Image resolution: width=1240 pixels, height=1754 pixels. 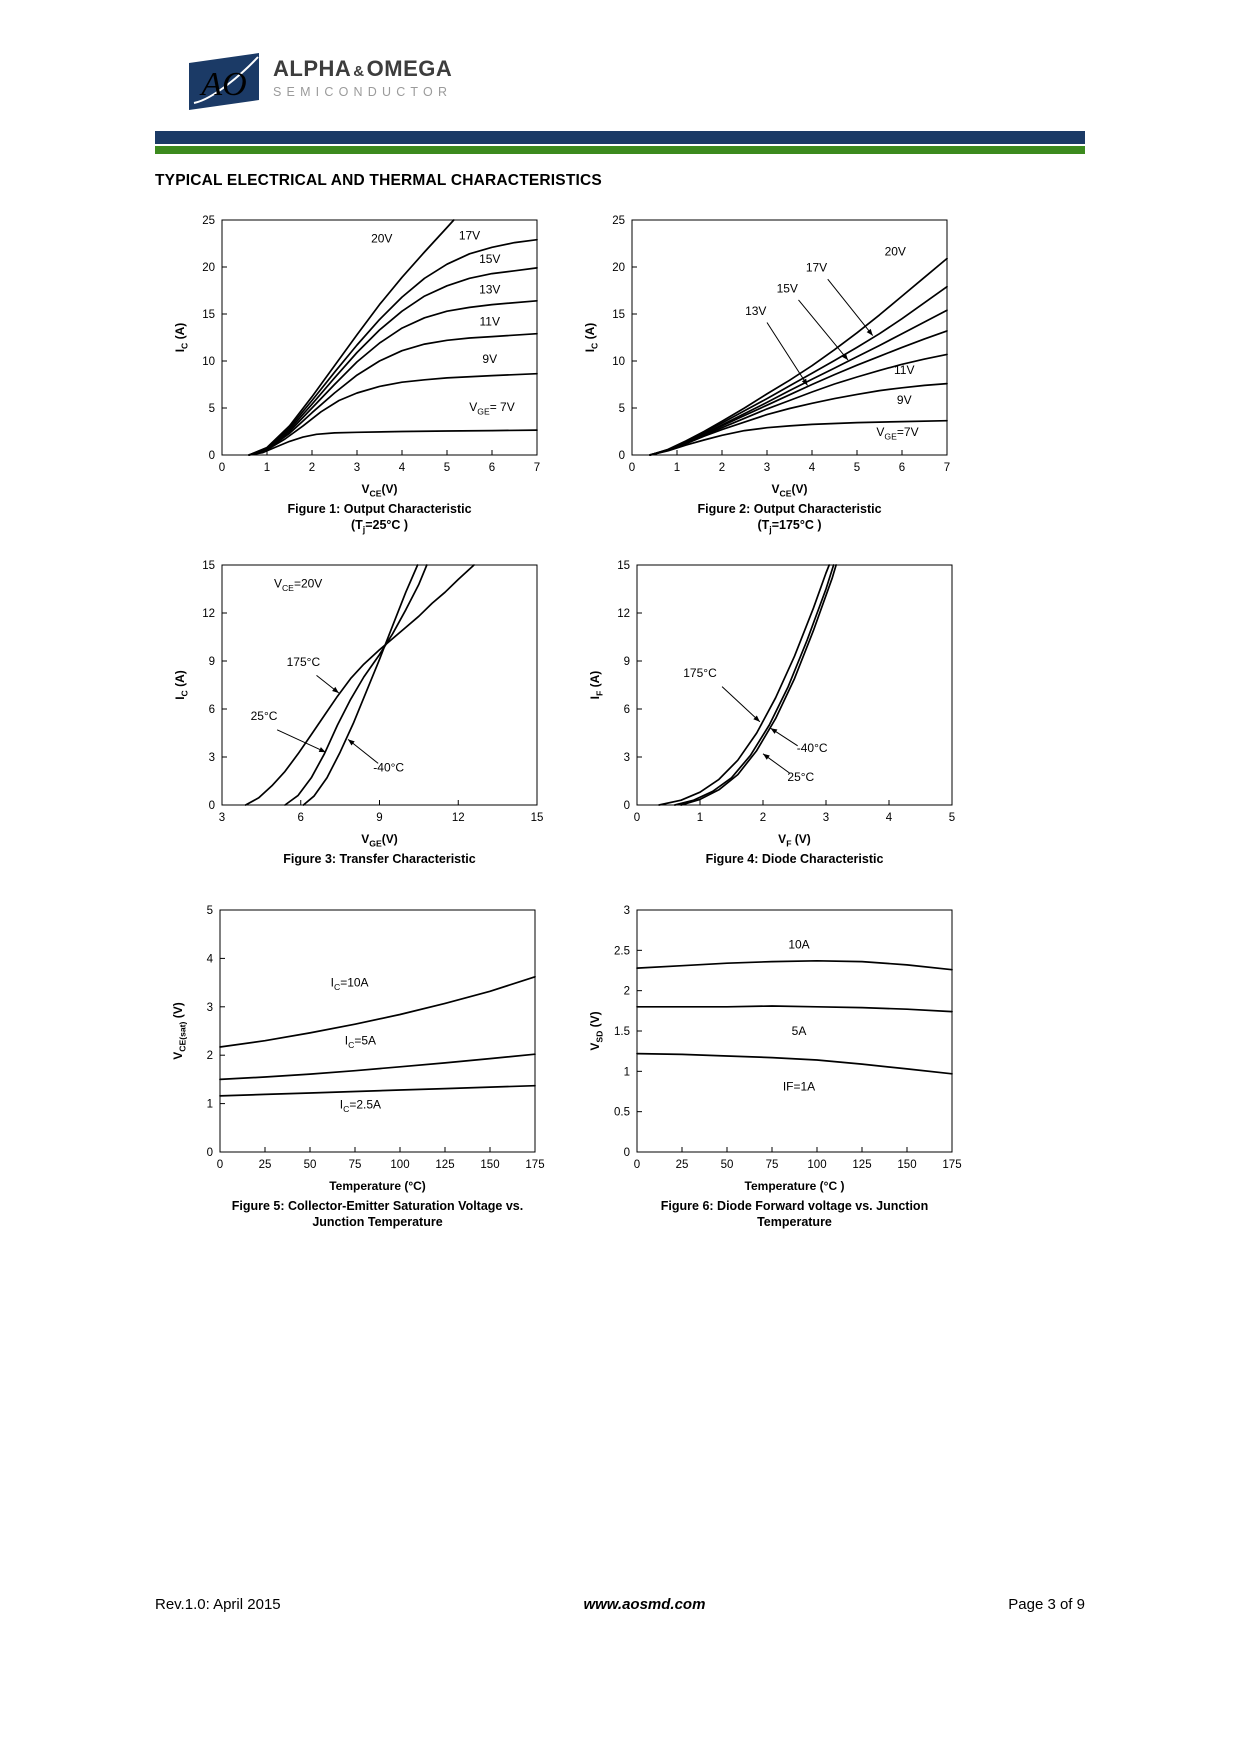 What do you see at coordinates (623, 614) in the screenshot?
I see `y-tick-label: 12` at bounding box center [623, 614].